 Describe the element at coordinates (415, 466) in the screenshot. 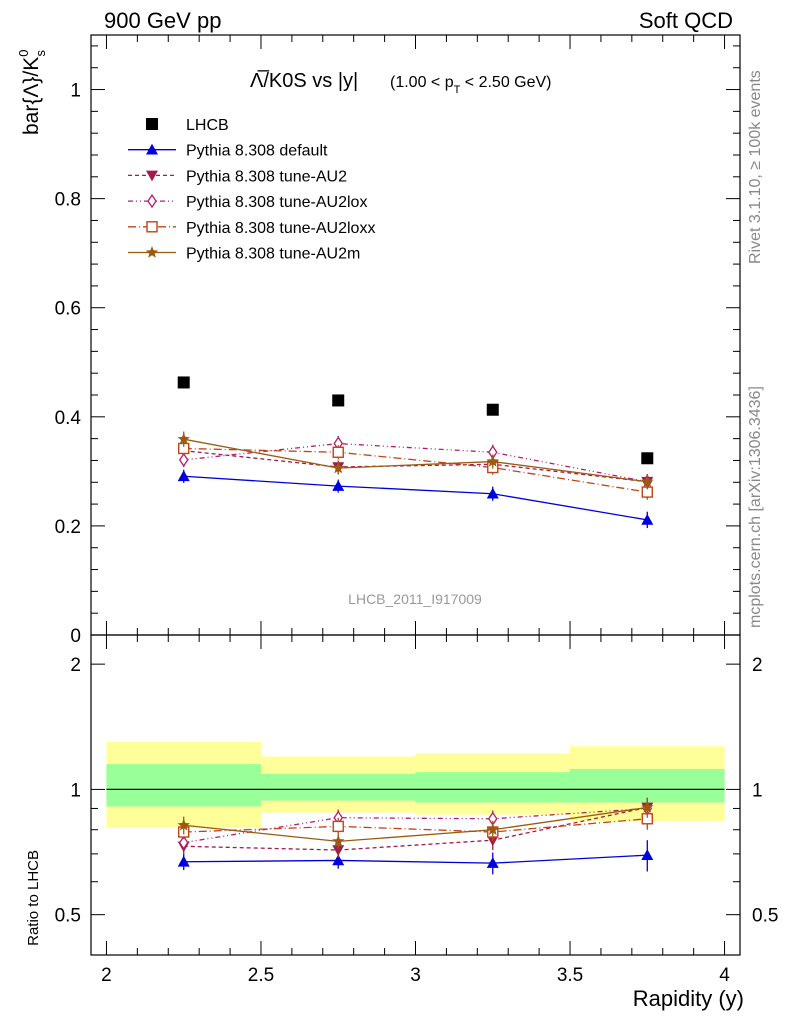

I see `series-2-line` at that location.